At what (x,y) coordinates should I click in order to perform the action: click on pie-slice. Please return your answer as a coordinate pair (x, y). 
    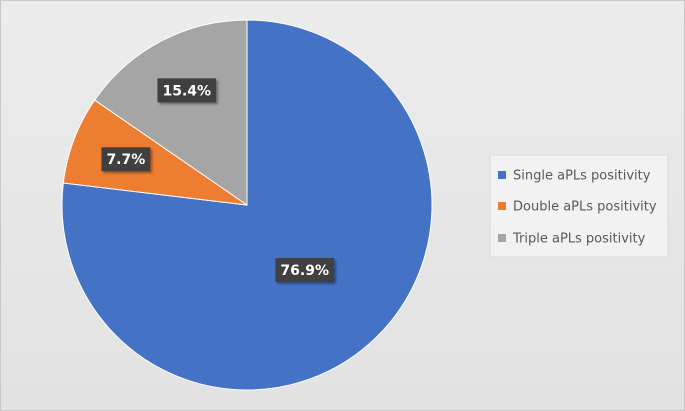
    Looking at the image, I should click on (170, 112).